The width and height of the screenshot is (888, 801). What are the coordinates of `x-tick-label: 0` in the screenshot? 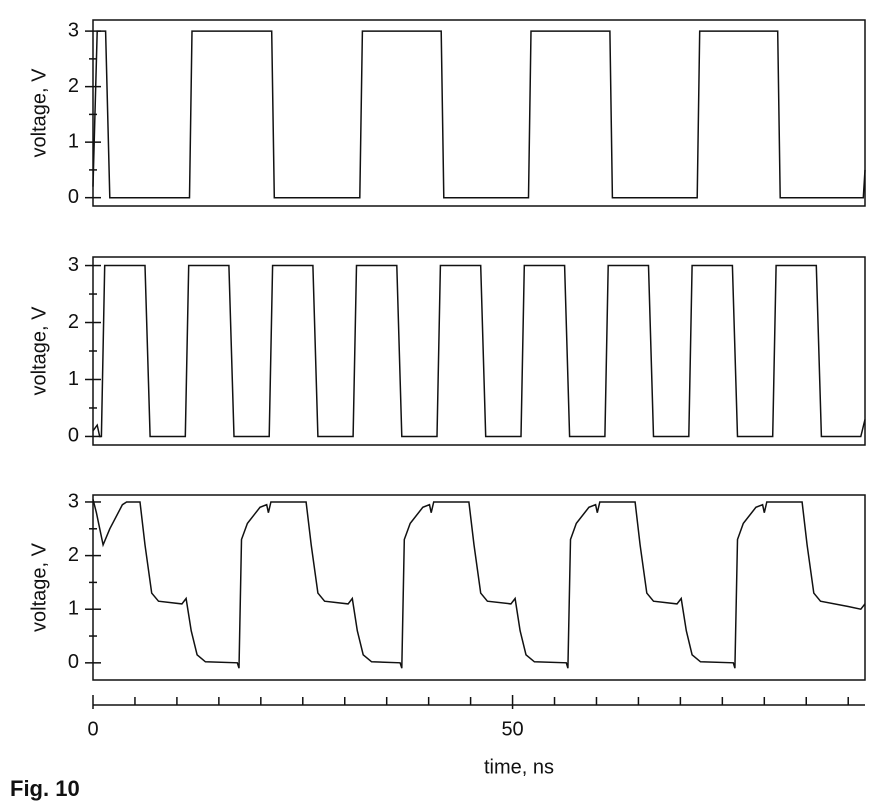 It's located at (92, 729).